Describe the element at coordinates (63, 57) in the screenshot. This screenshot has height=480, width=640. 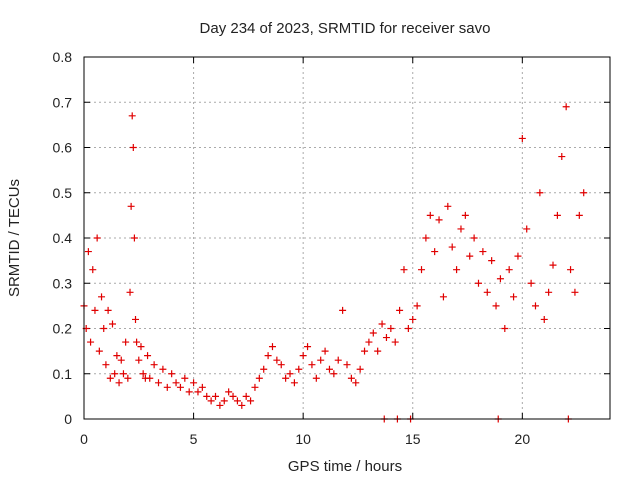
I see `y-tick-label: 0.8` at that location.